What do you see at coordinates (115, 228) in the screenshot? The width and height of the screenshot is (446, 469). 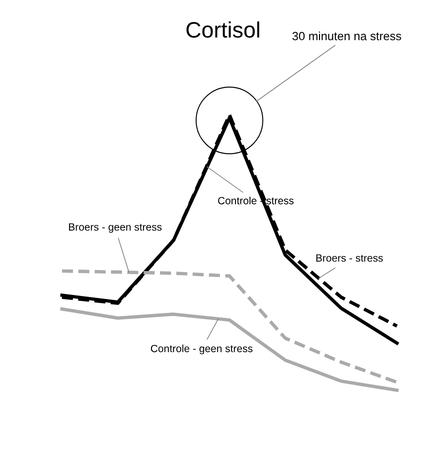 I see `text: Broers - geen stress` at bounding box center [115, 228].